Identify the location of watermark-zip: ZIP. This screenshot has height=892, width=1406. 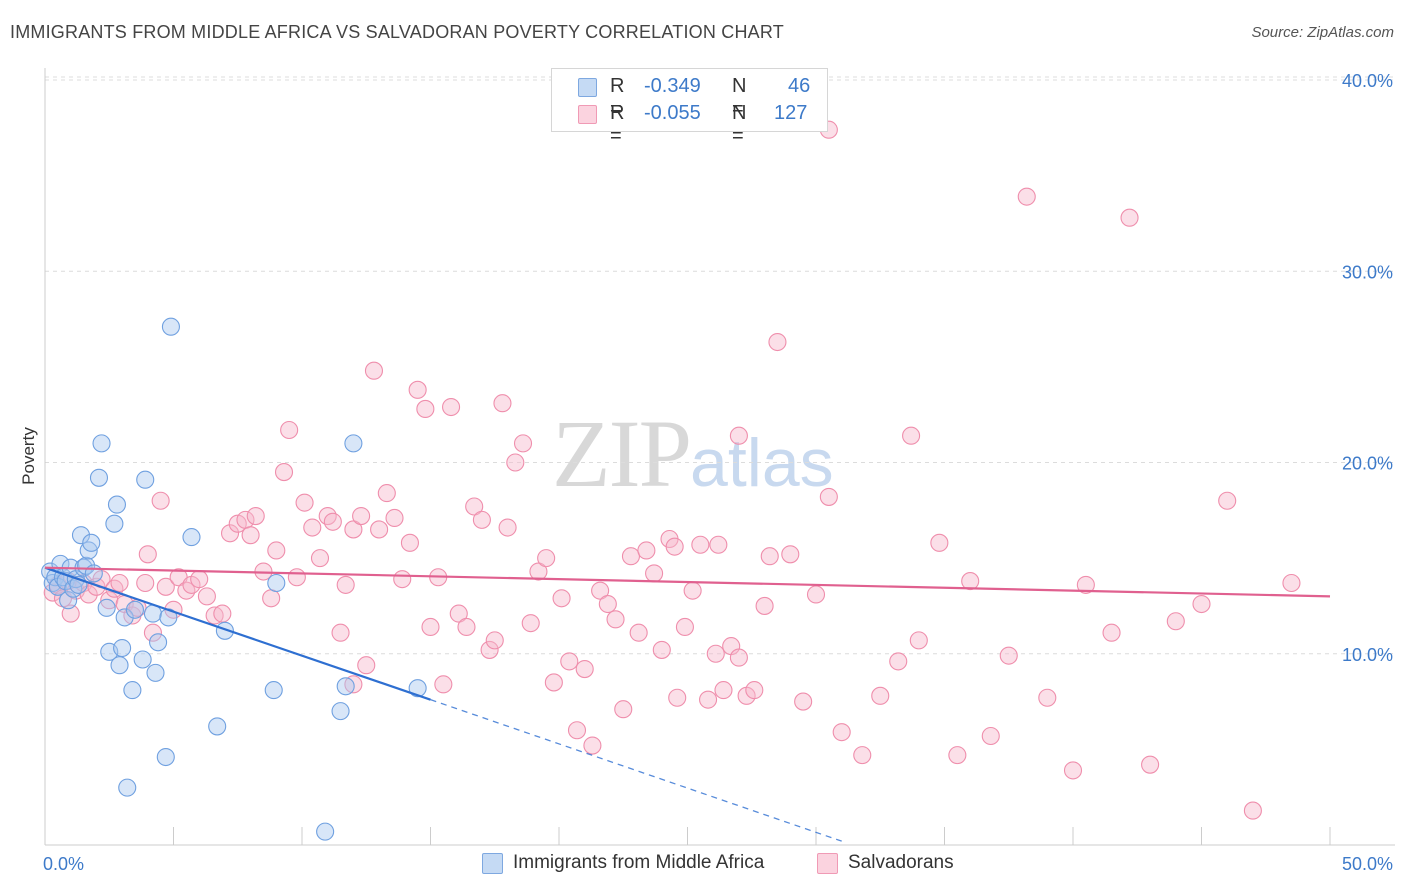
(622, 453).